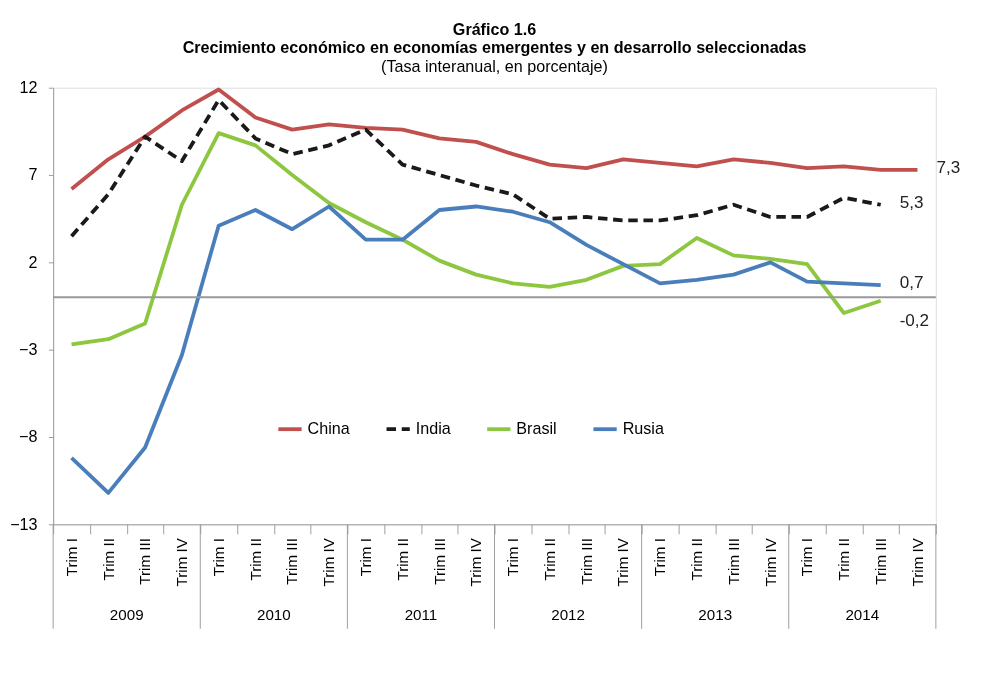  What do you see at coordinates (568, 615) in the screenshot?
I see `text: 2012` at bounding box center [568, 615].